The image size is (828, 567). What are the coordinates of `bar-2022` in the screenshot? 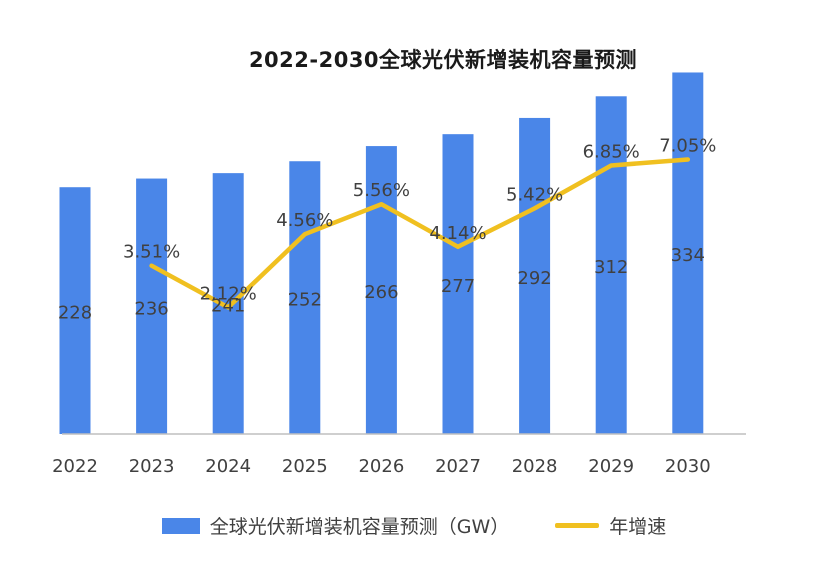 It's located at (75, 310).